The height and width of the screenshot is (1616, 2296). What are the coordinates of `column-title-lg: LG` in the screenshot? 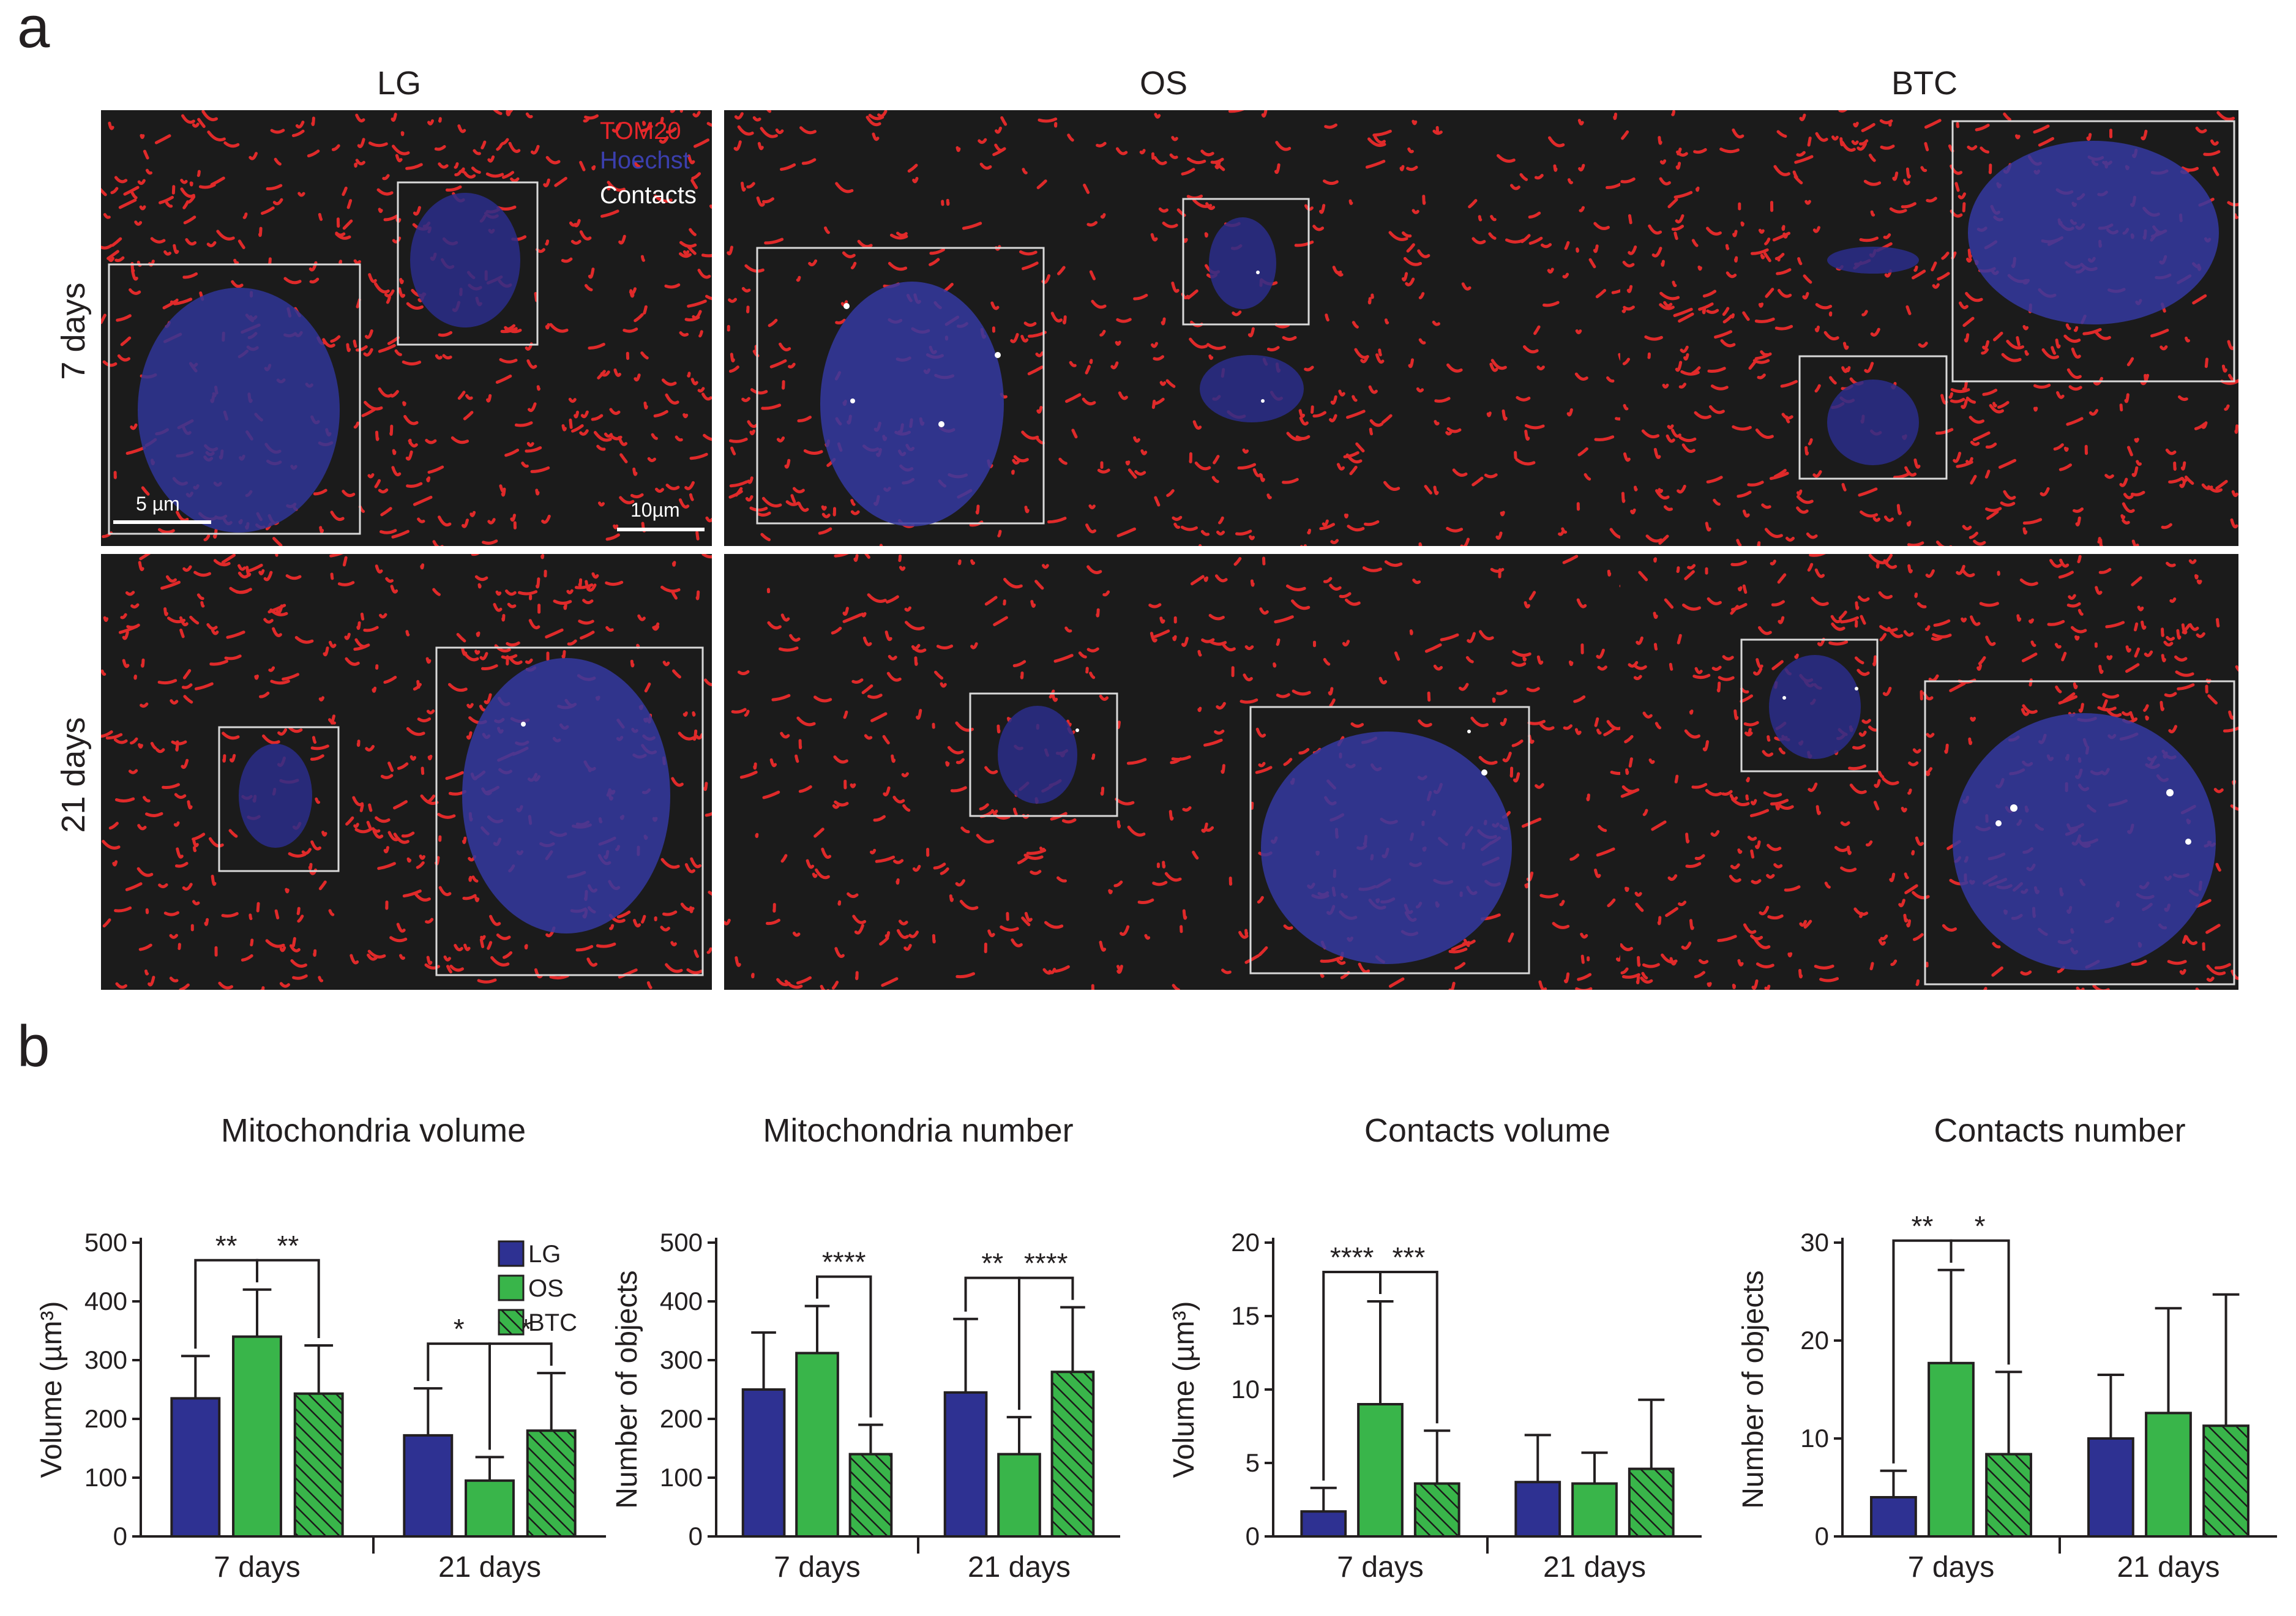 It's located at (400, 83).